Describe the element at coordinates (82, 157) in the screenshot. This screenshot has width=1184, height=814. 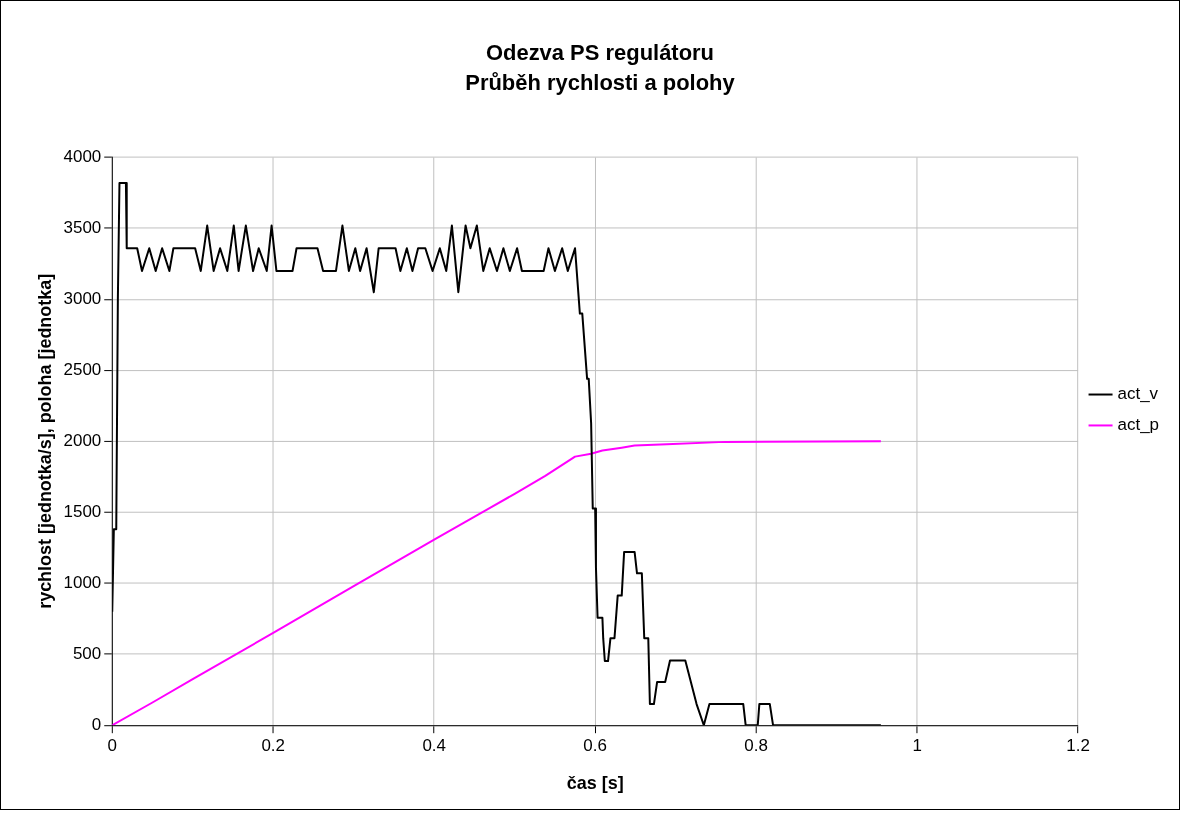
I see `y-tick-label: 4000` at that location.